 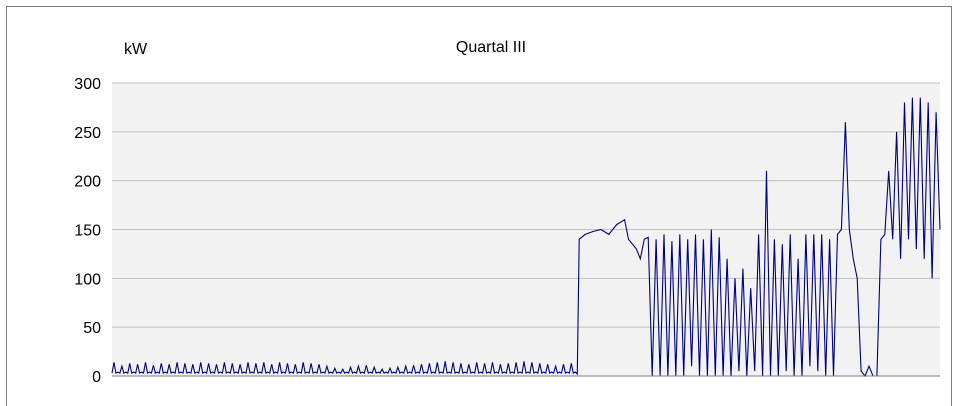 I want to click on y-tick-label-50: 50, so click(x=92, y=328).